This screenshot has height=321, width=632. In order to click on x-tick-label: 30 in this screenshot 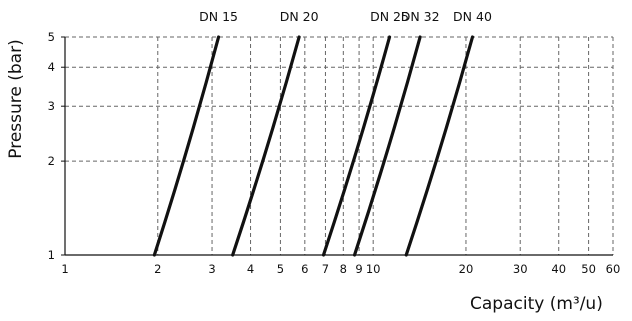, I will do `click(520, 269)`.